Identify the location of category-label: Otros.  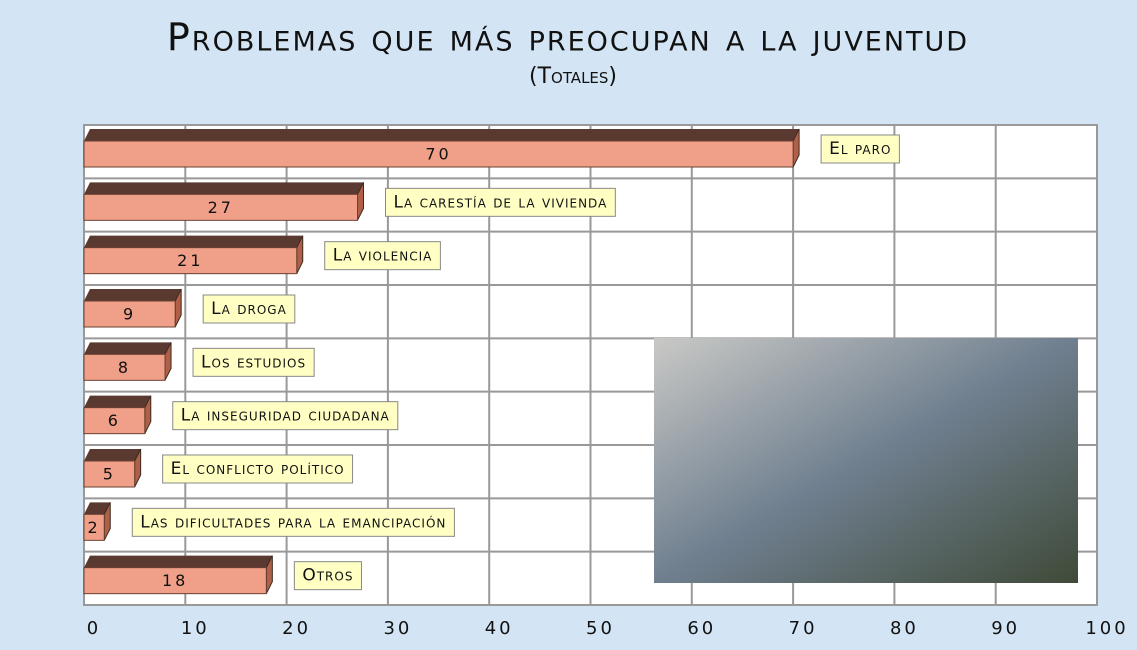
(327, 576).